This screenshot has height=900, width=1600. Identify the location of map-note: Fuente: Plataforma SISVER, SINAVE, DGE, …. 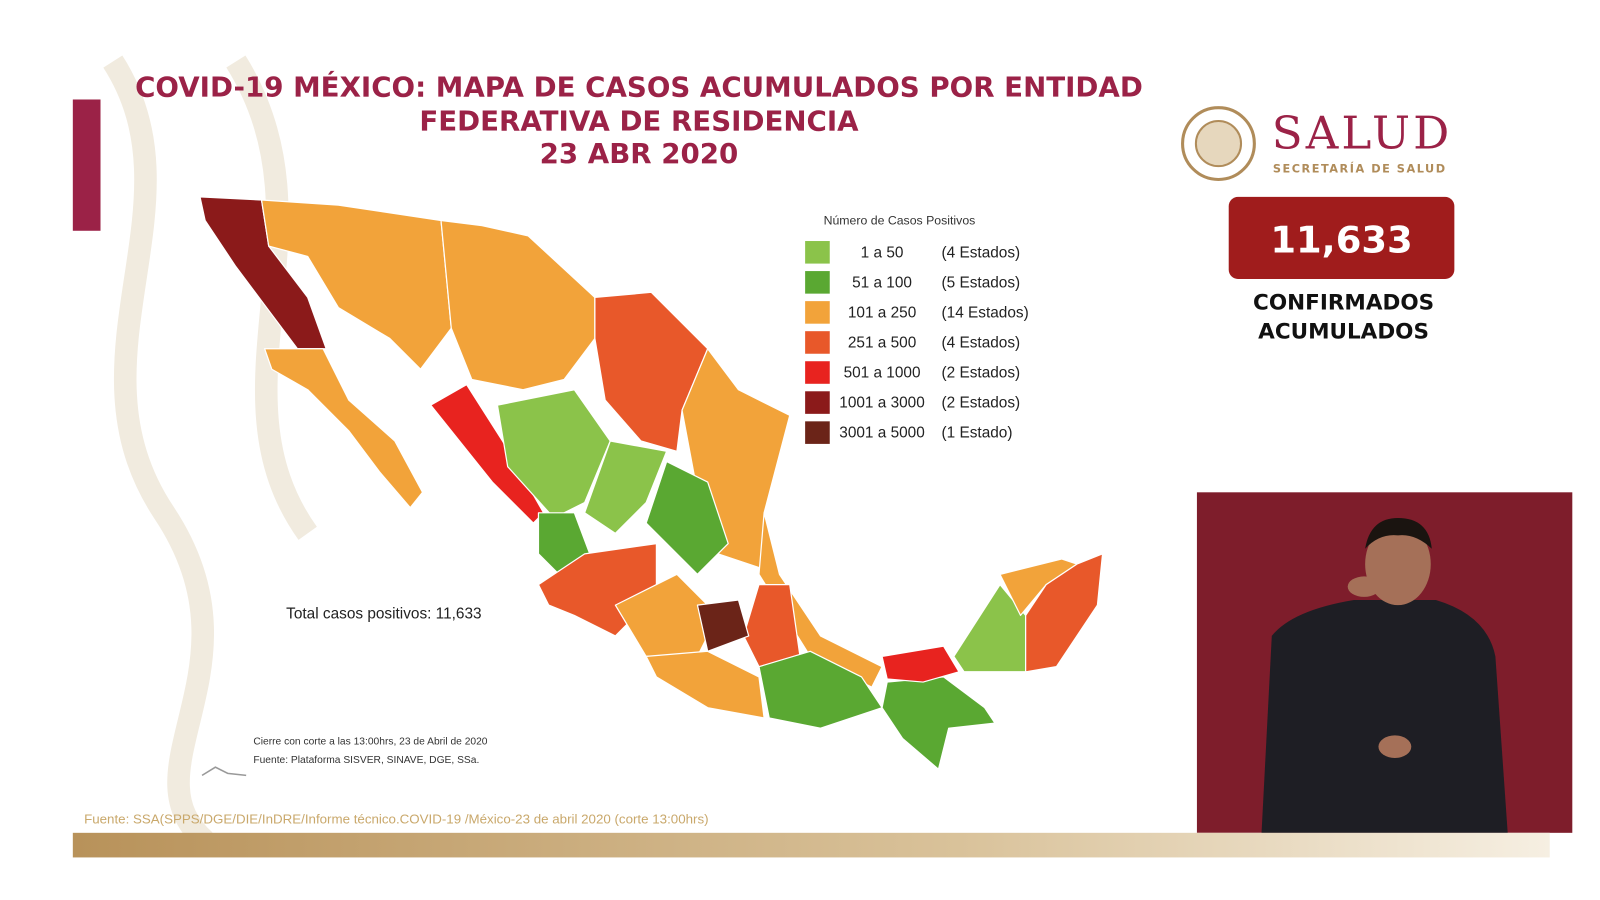
(366, 760).